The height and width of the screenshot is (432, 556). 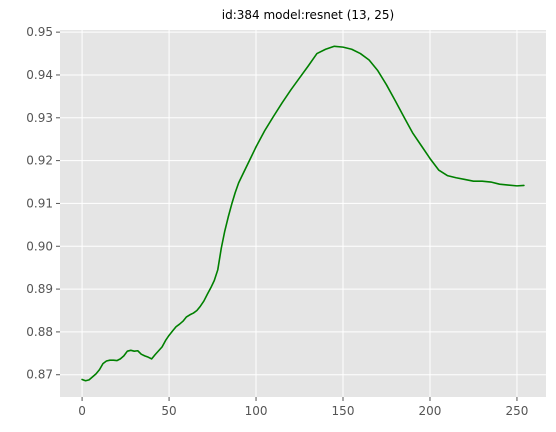 I want to click on y-tick-label: 0.89, so click(x=39, y=289).